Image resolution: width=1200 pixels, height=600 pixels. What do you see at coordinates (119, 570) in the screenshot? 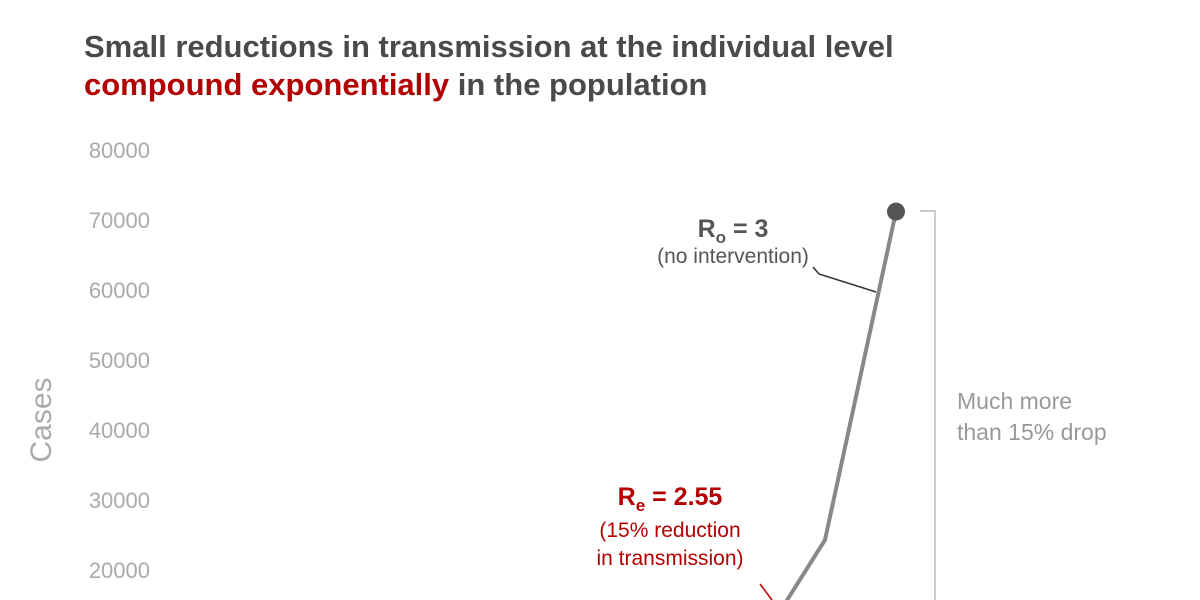
I see `y-tick-label: 20000` at bounding box center [119, 570].